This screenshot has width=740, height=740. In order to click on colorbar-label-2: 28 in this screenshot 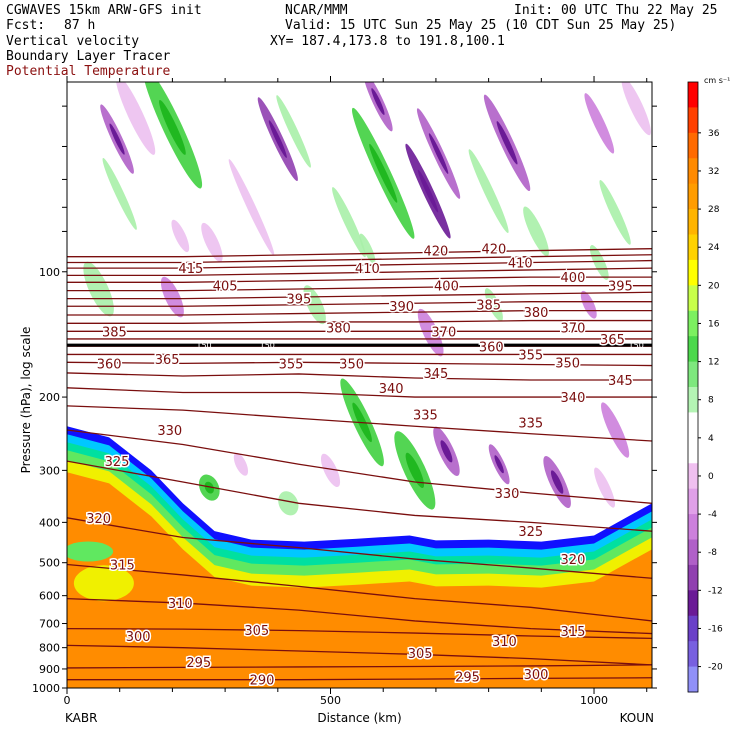, I will do `click(714, 210)`.